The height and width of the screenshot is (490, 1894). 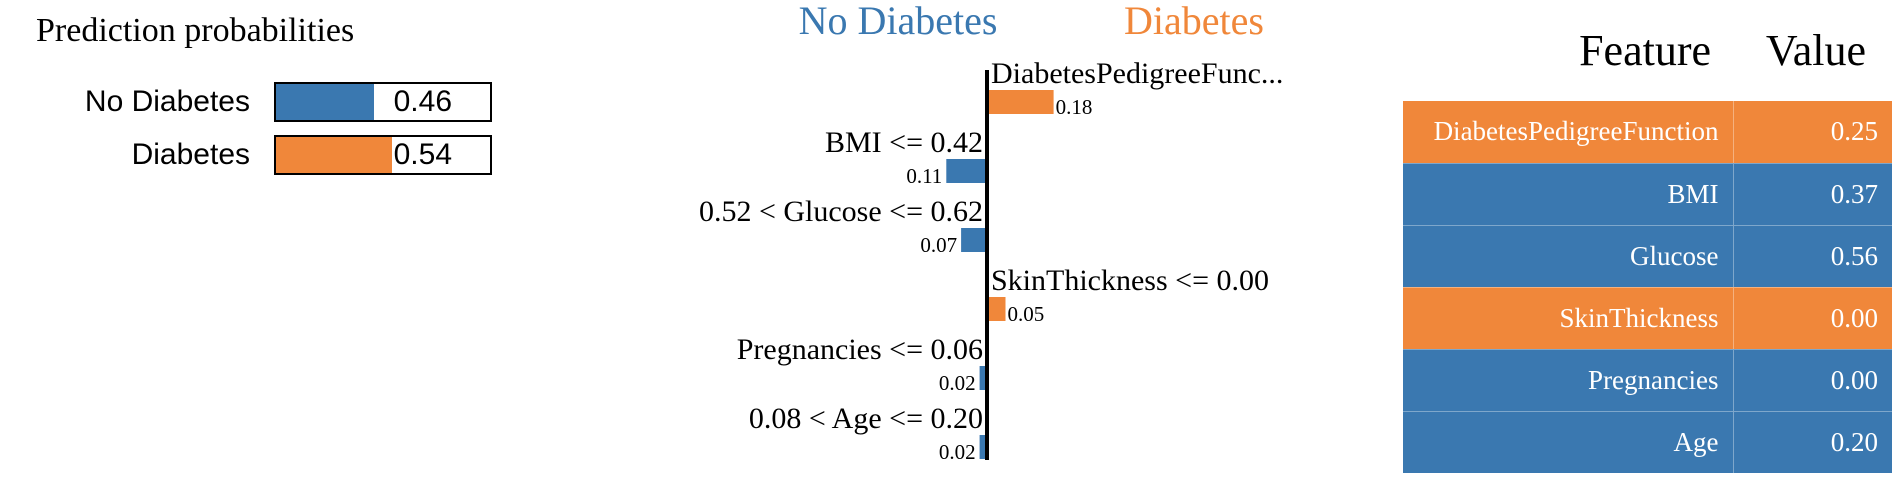 What do you see at coordinates (334, 155) in the screenshot?
I see `probability-fill-diabetes` at bounding box center [334, 155].